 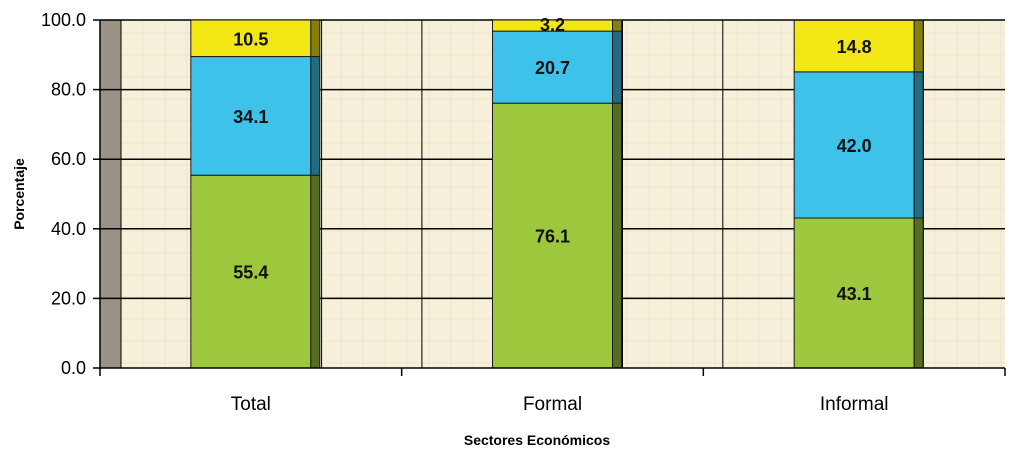 I want to click on data-label: 3.2, so click(x=552, y=25).